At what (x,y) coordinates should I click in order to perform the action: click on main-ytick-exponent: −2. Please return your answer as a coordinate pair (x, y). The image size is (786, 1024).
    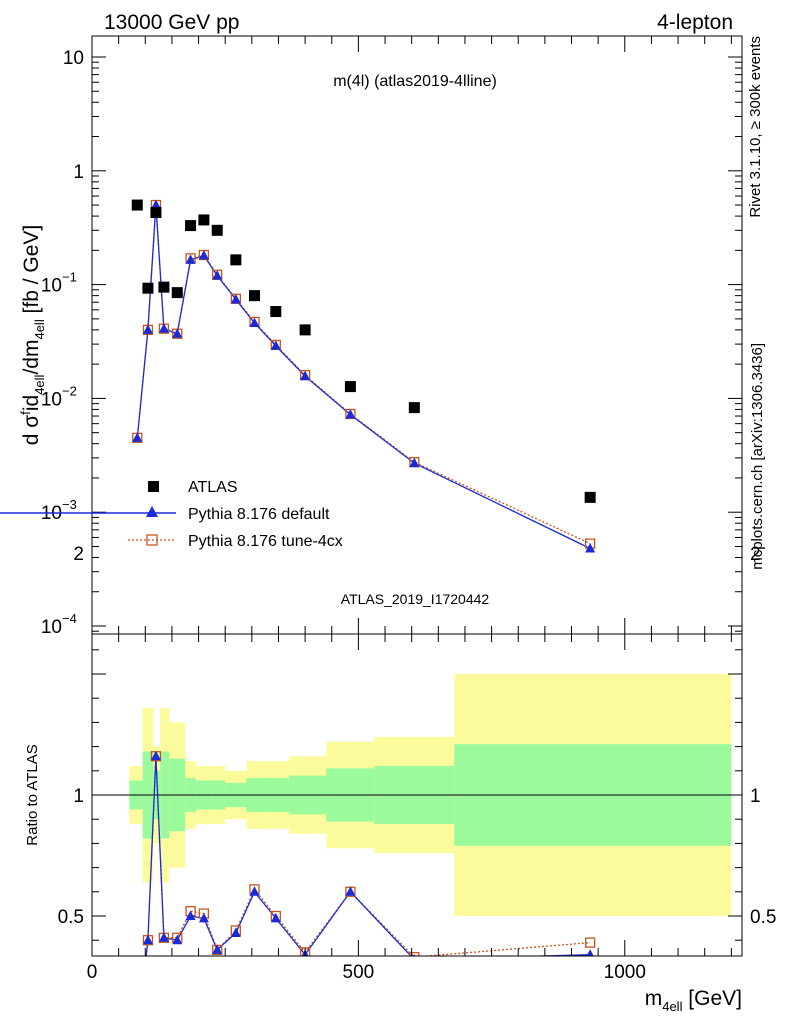
    Looking at the image, I should click on (69, 390).